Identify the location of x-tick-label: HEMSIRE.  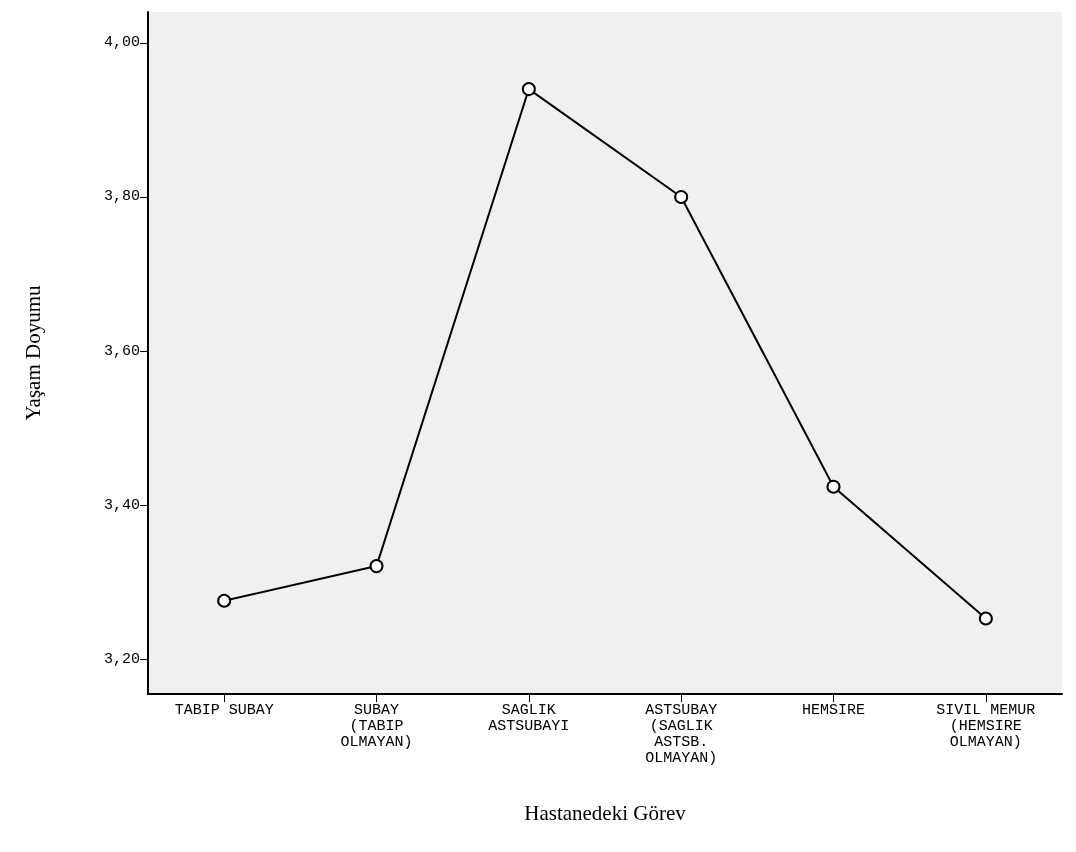
(833, 710).